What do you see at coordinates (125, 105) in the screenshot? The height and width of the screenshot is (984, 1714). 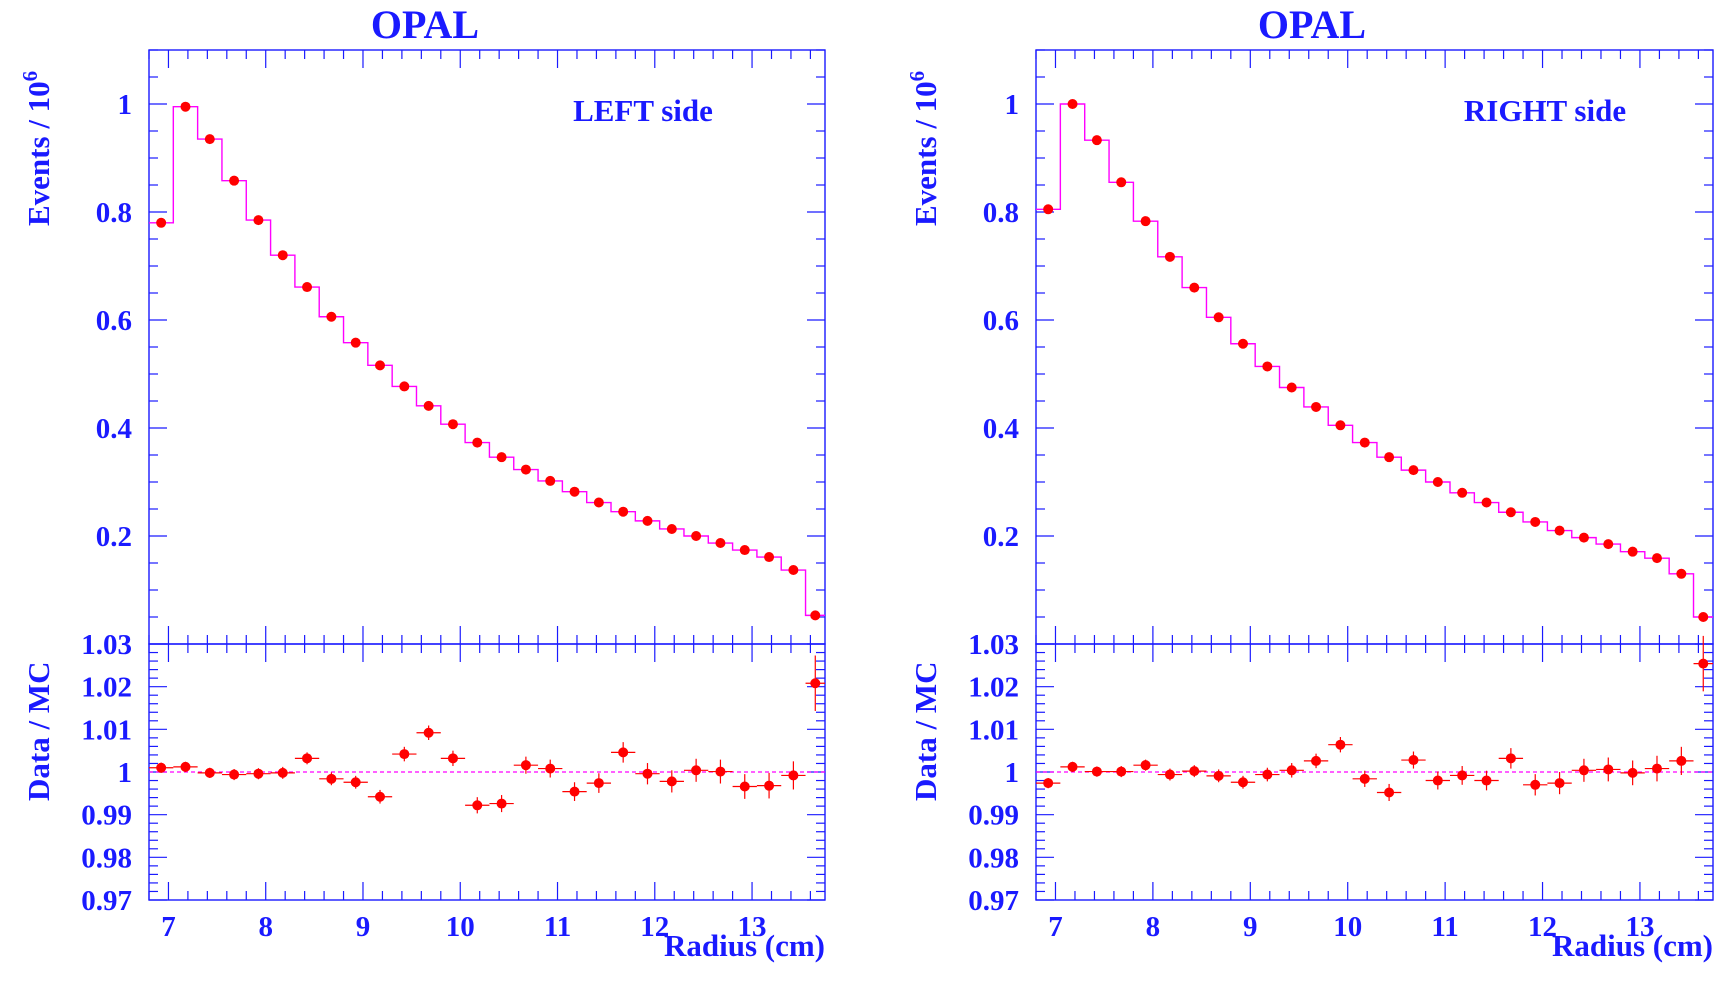 I see `left-y-top-tick-label: 1` at bounding box center [125, 105].